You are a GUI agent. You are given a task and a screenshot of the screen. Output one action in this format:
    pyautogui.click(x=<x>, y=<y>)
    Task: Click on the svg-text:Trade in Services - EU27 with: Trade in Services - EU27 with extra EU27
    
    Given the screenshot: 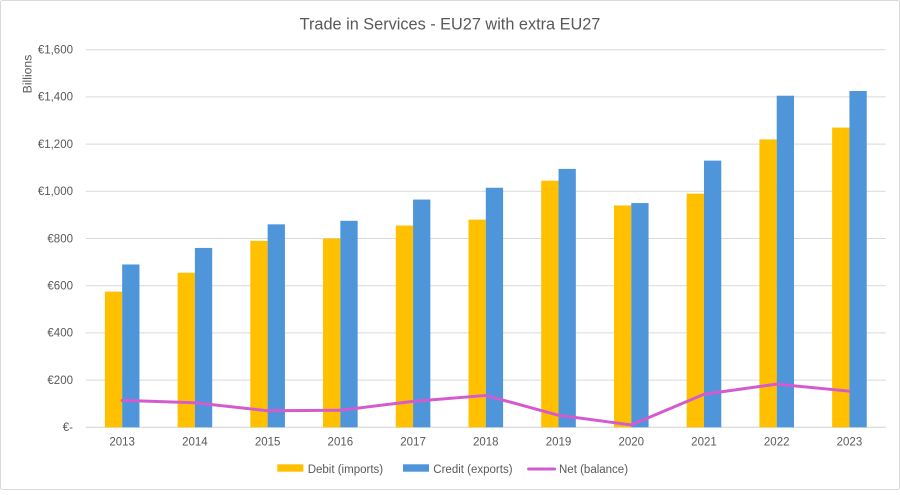 What is the action you would take?
    pyautogui.click(x=450, y=24)
    